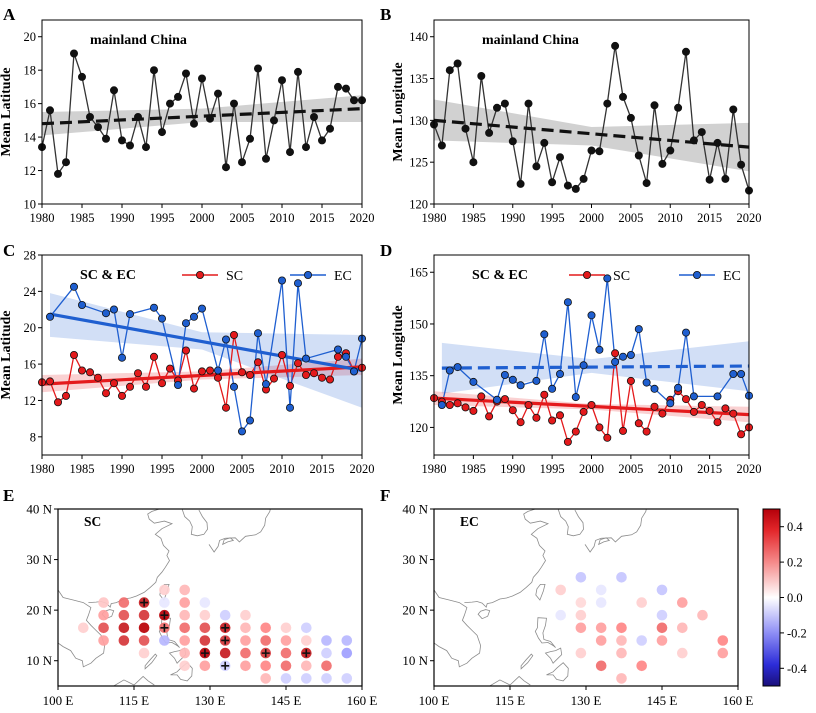 Image resolution: width=816 pixels, height=713 pixels. Describe the element at coordinates (92, 521) in the screenshot. I see `panel-title: SC` at that location.